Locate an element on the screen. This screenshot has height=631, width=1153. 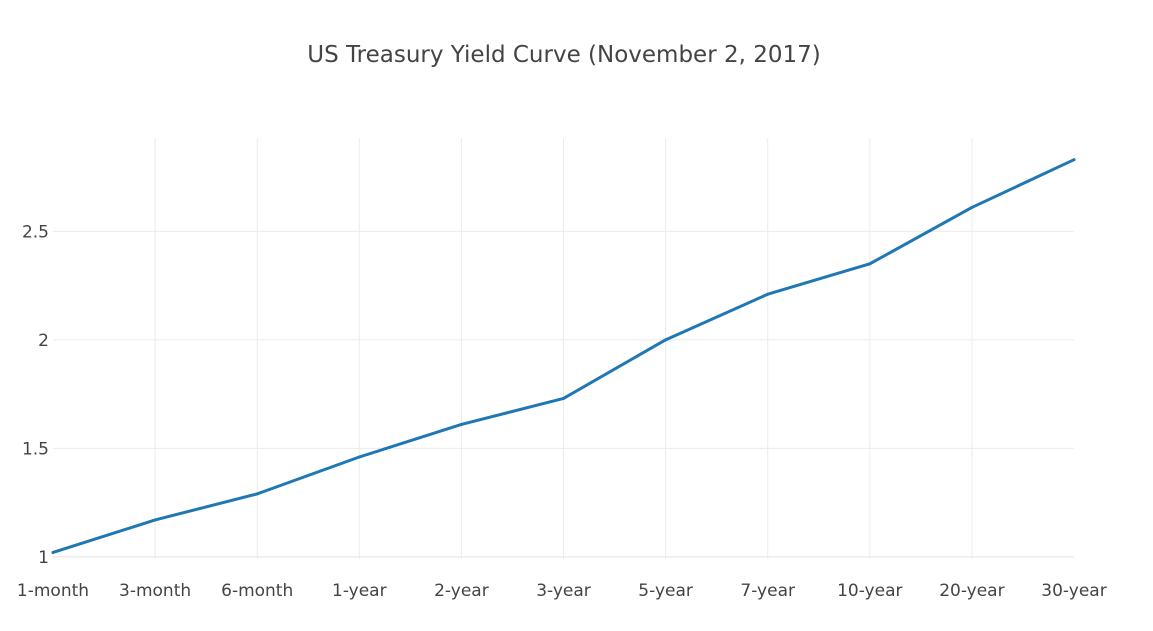
x-tick-label: 7-year is located at coordinates (767, 591).